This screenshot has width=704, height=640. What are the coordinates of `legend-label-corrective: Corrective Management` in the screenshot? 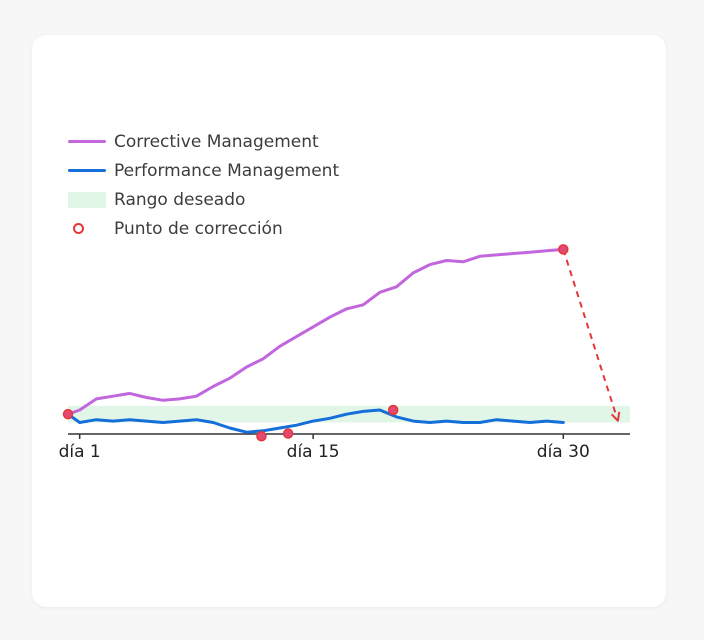 It's located at (216, 141).